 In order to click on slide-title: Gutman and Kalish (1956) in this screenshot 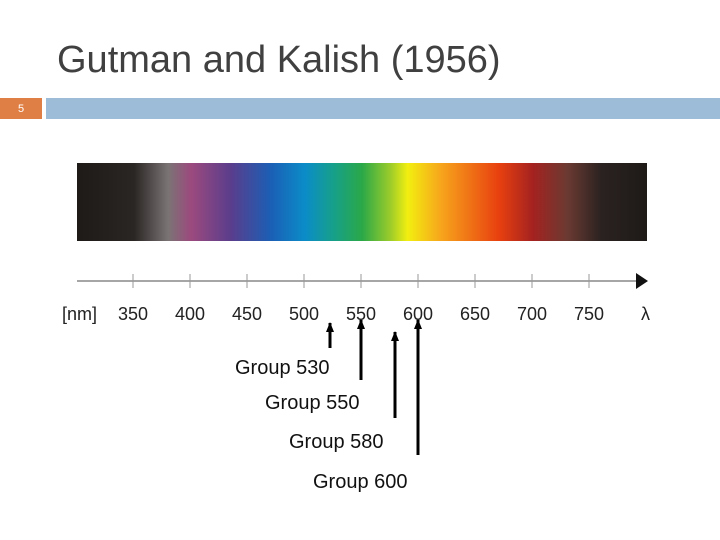, I will do `click(279, 60)`.